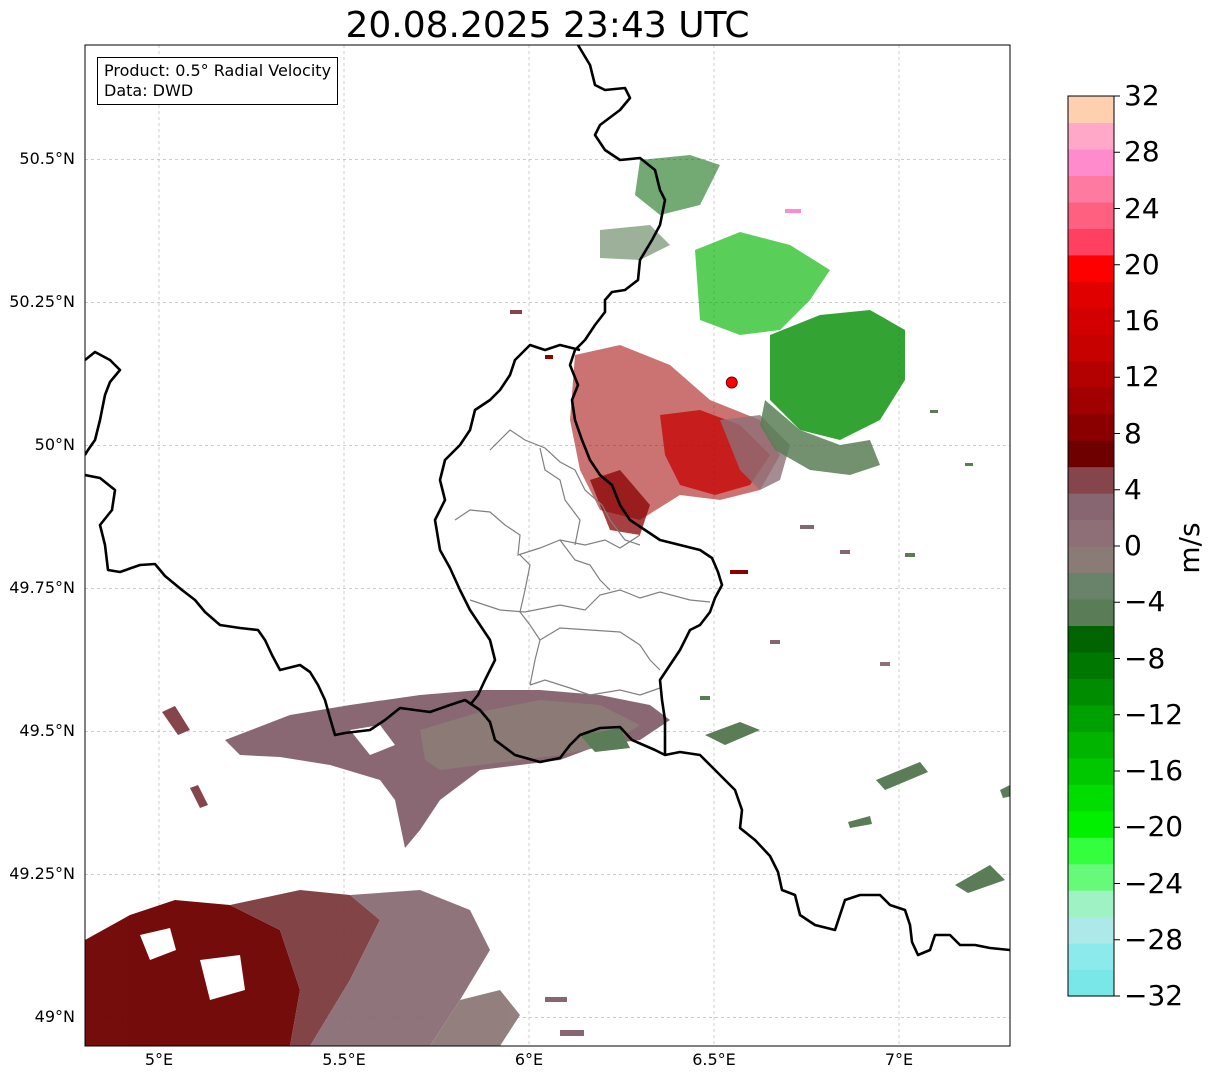 The height and width of the screenshot is (1081, 1225). I want to click on colorbar-tick-label: −4, so click(1145, 602).